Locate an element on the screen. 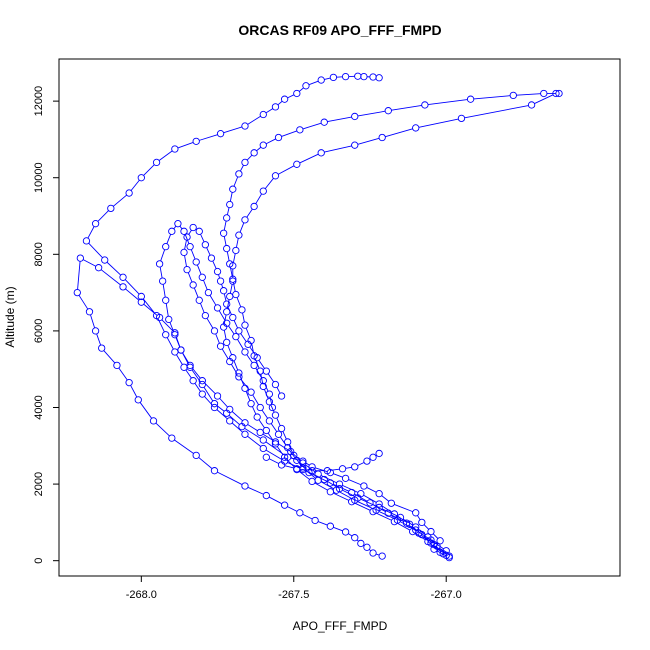 Image resolution: width=650 pixels, height=650 pixels. x-axis: -268.0 -267.5 -267.0 is located at coordinates (294, 588).